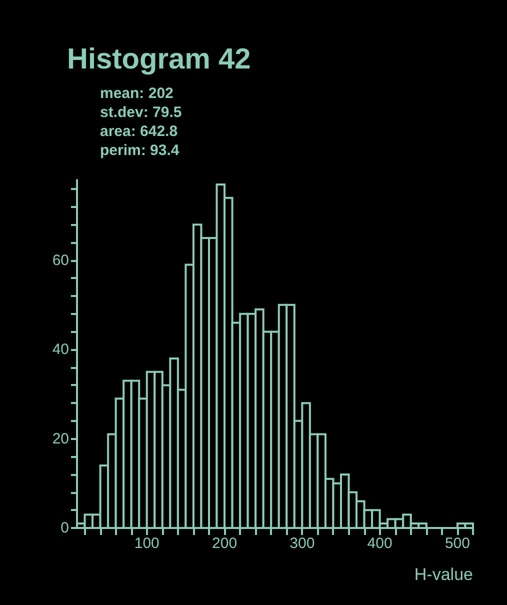  Describe the element at coordinates (60, 439) in the screenshot. I see `y-tick-label: 20` at that location.